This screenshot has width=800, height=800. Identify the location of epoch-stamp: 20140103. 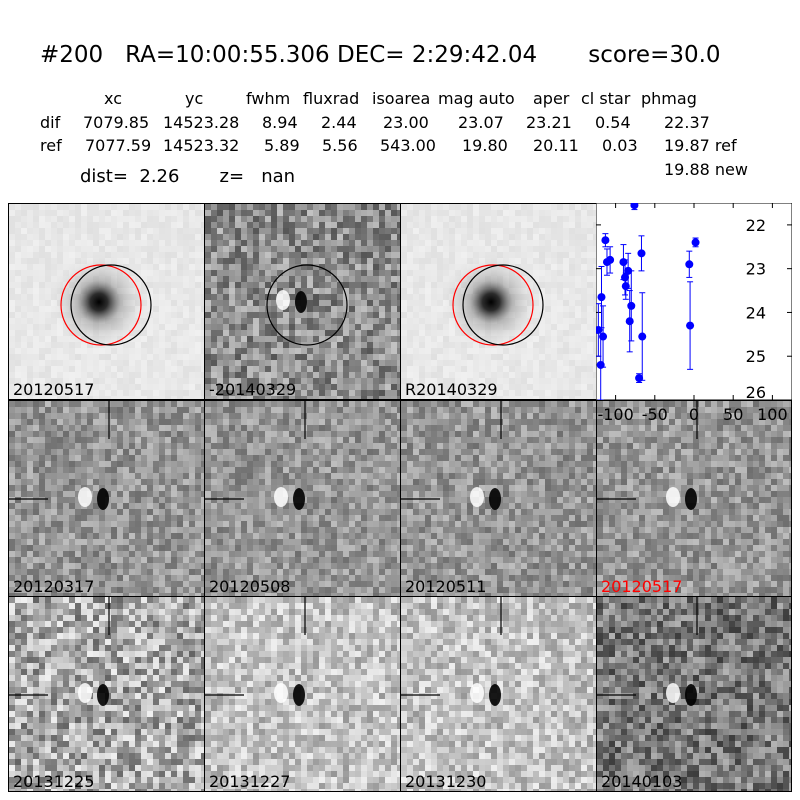
(694, 694).